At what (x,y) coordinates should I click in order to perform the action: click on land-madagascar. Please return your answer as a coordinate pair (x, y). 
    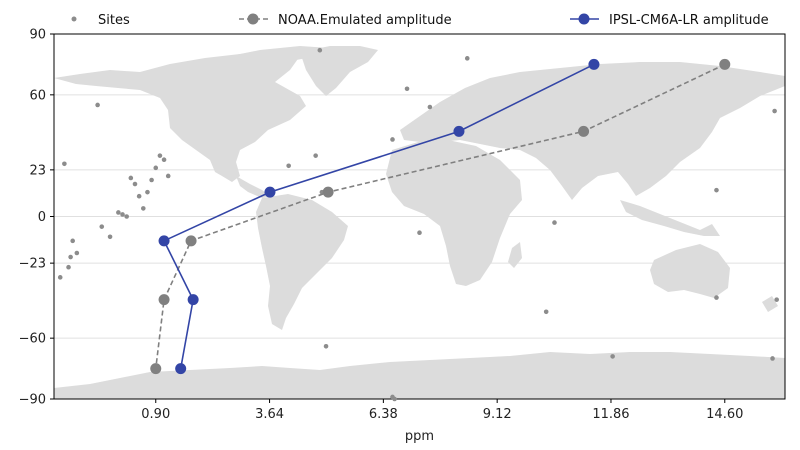
    Looking at the image, I should click on (515, 255).